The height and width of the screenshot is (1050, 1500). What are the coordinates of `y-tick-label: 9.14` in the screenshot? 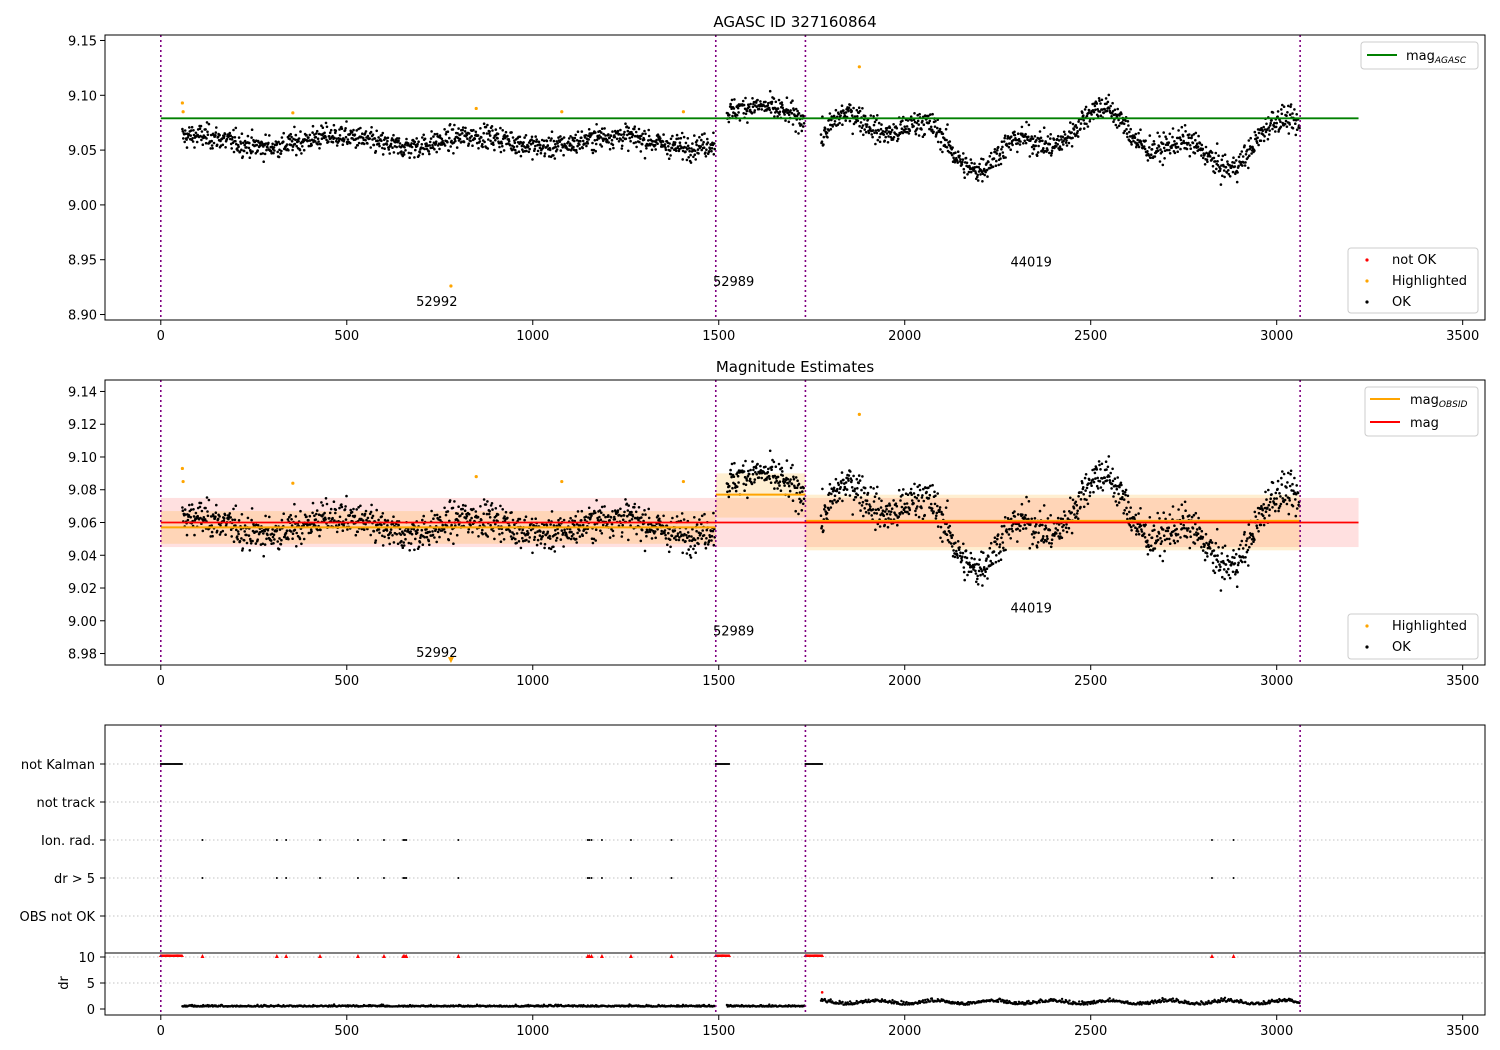 It's located at (82, 392).